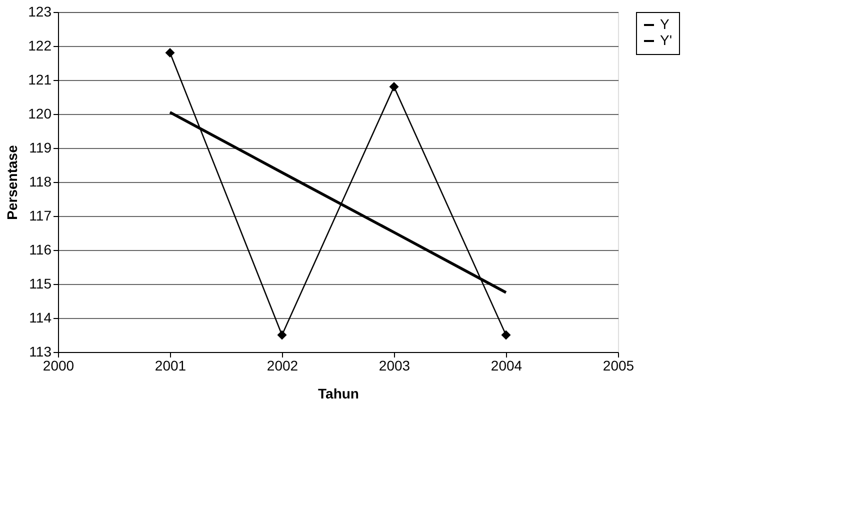 The height and width of the screenshot is (526, 848). What do you see at coordinates (58, 366) in the screenshot?
I see `x-tick-label: 2000` at bounding box center [58, 366].